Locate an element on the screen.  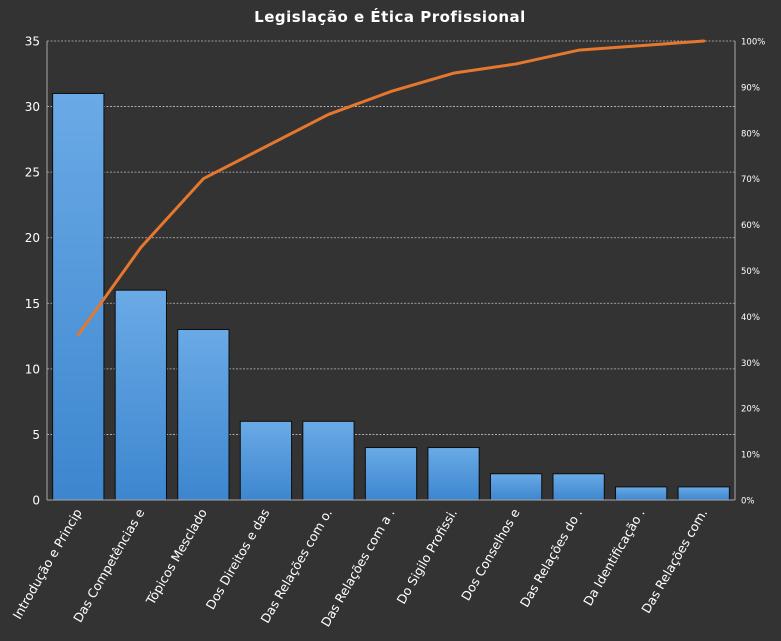
y2-tick-label: 70% is located at coordinates (750, 180).